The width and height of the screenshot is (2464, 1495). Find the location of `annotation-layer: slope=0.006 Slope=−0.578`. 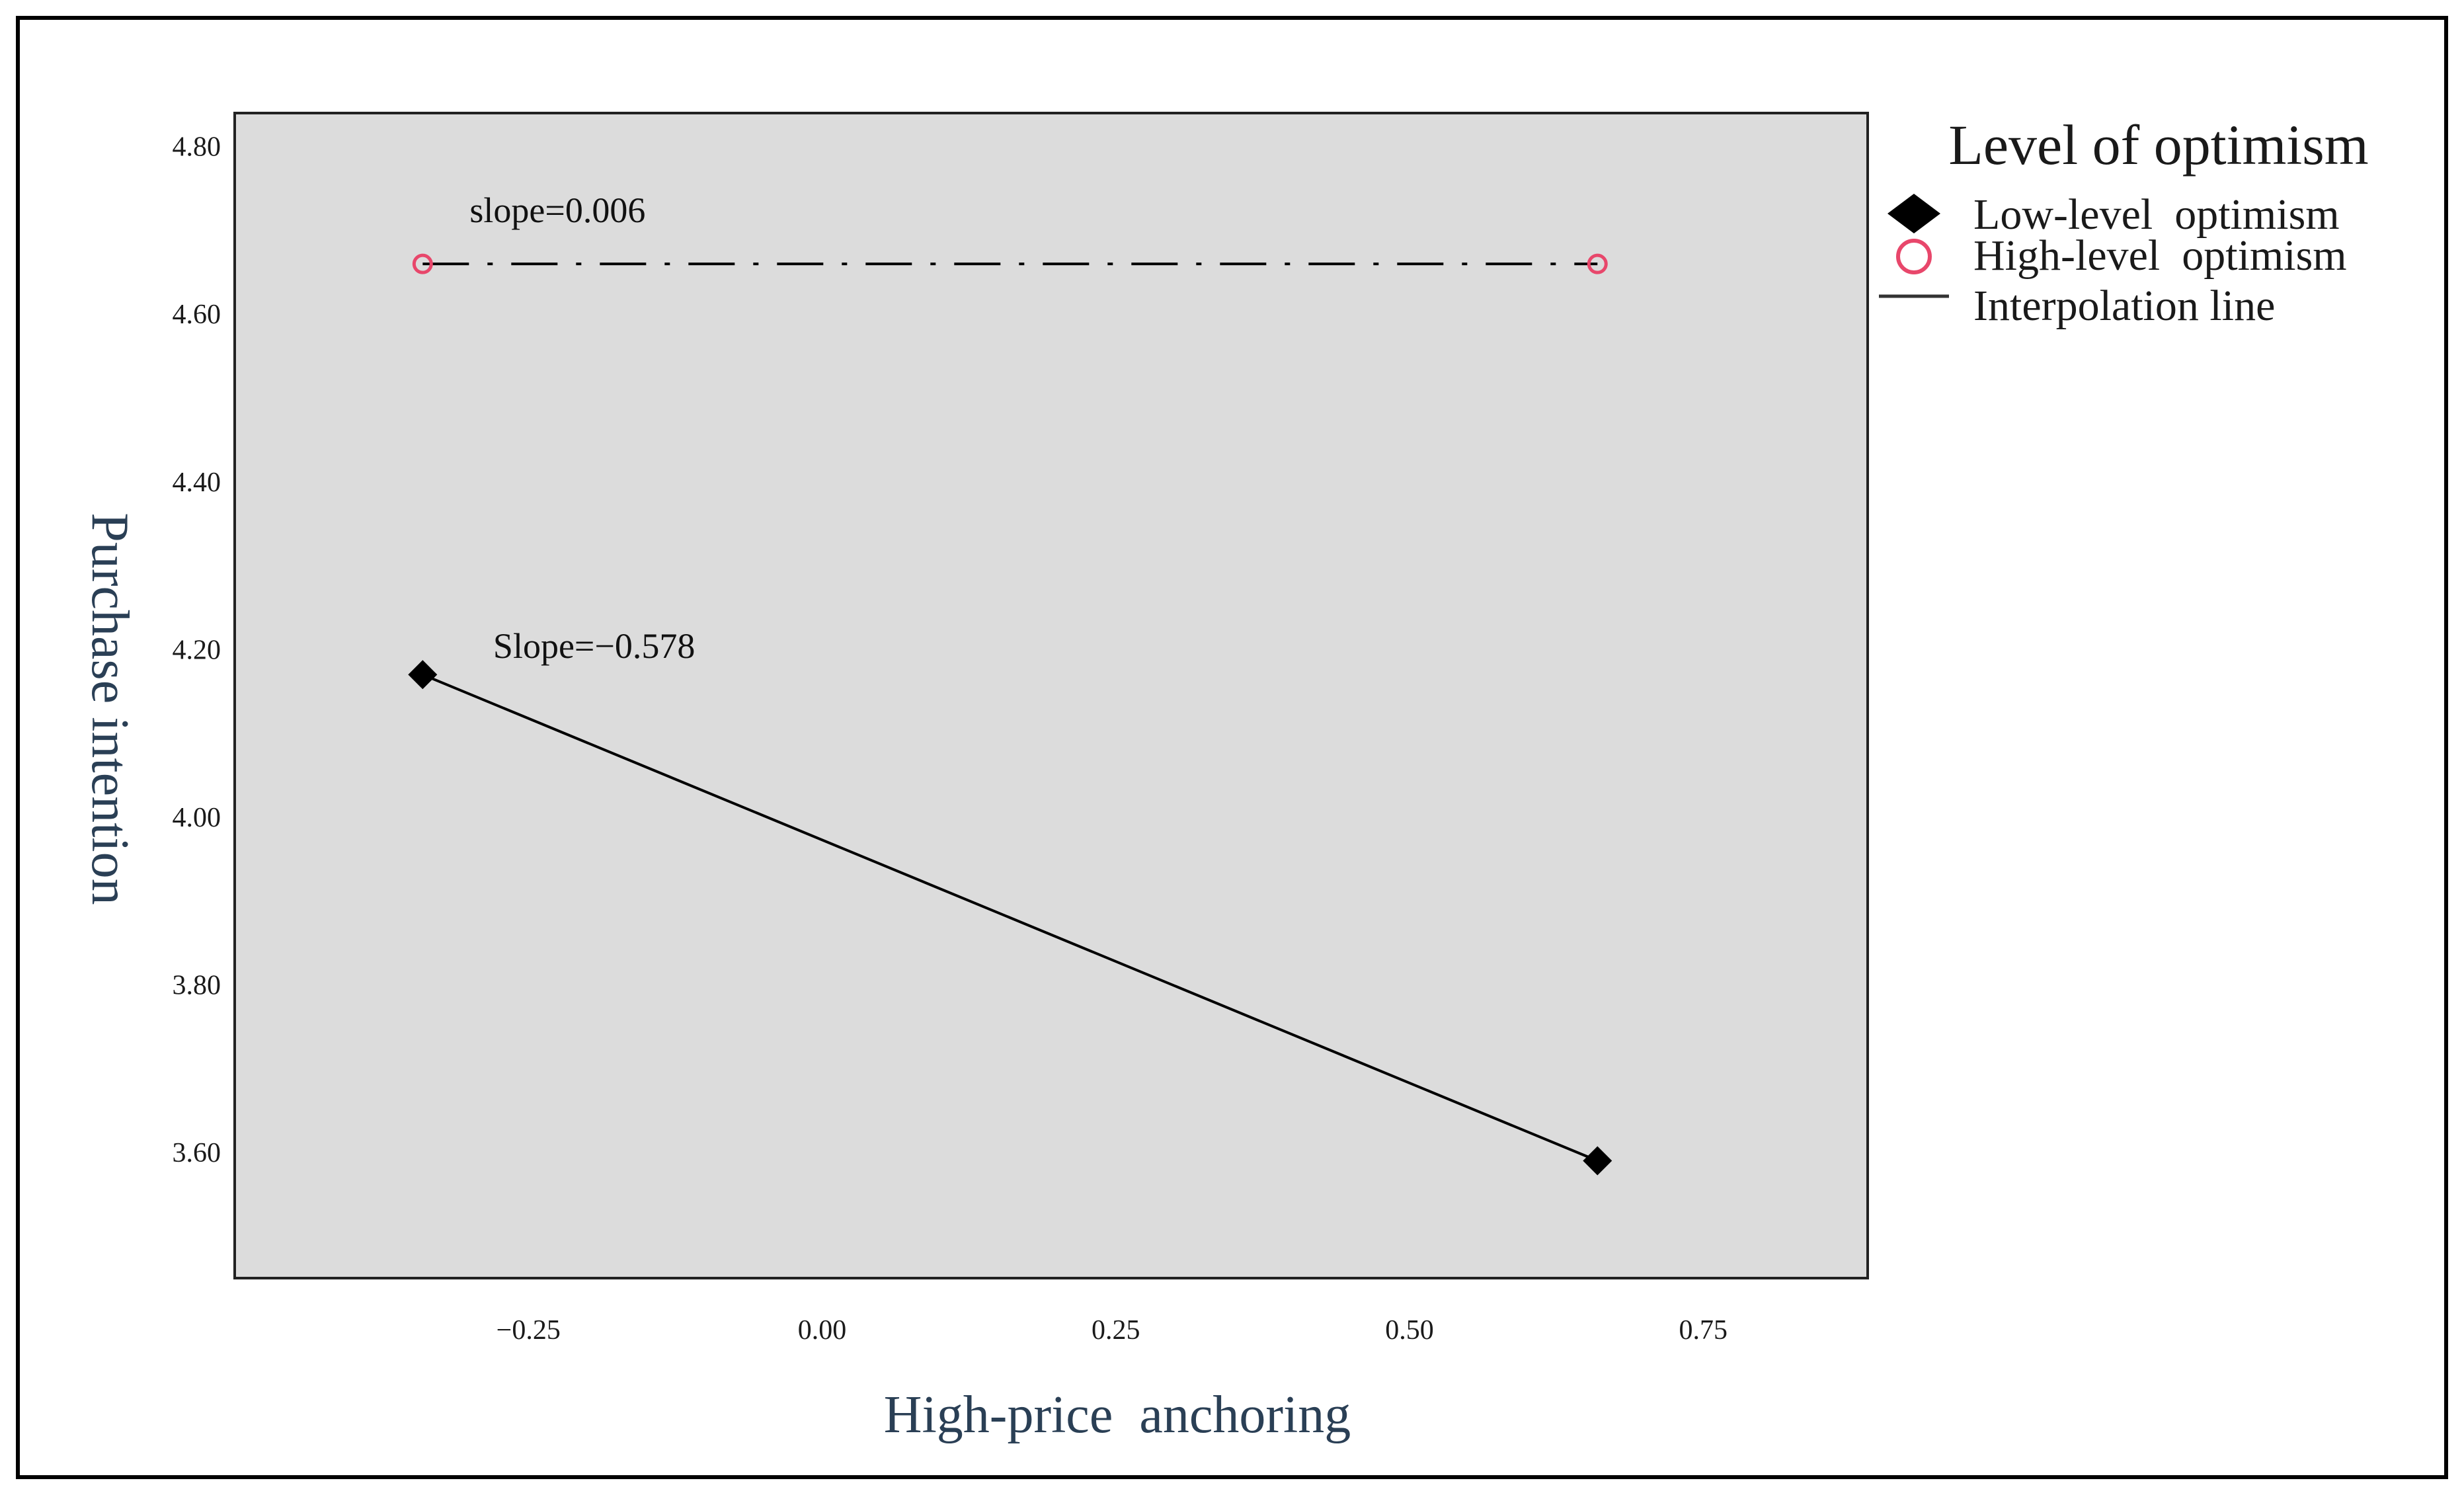

annotation-layer: slope=0.006 Slope=−0.578 is located at coordinates (582, 428).